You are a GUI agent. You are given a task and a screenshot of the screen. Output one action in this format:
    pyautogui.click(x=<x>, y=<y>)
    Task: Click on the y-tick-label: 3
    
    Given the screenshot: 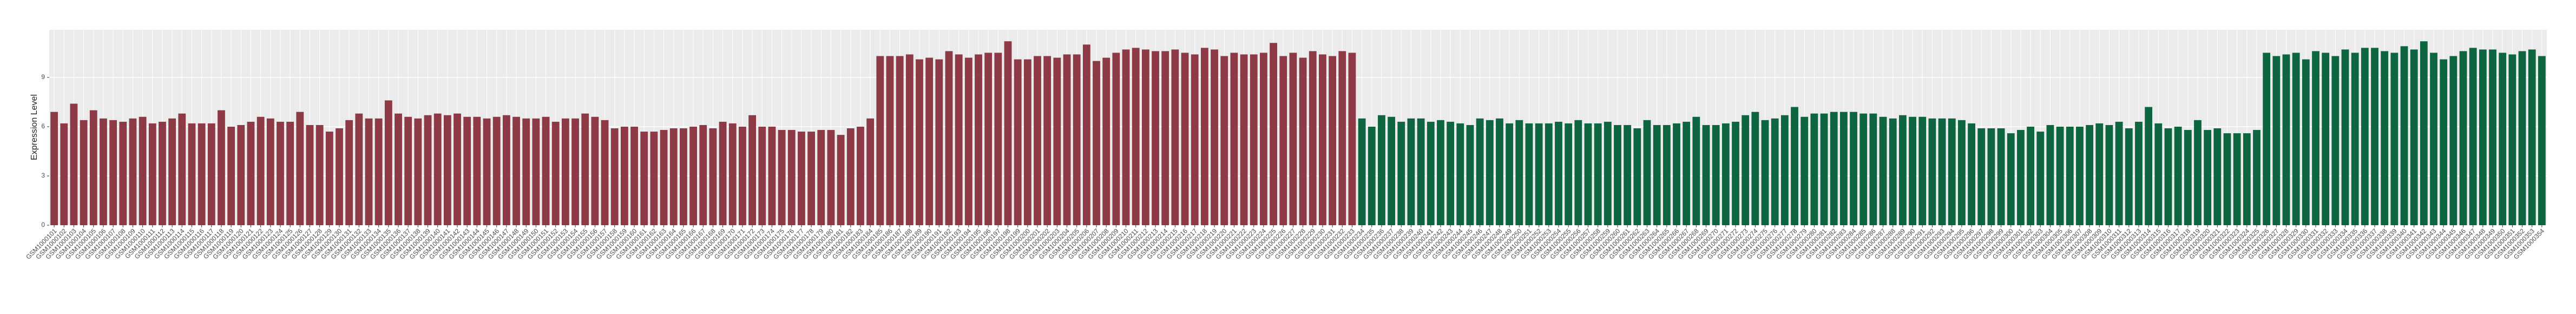 What is the action you would take?
    pyautogui.click(x=43, y=175)
    